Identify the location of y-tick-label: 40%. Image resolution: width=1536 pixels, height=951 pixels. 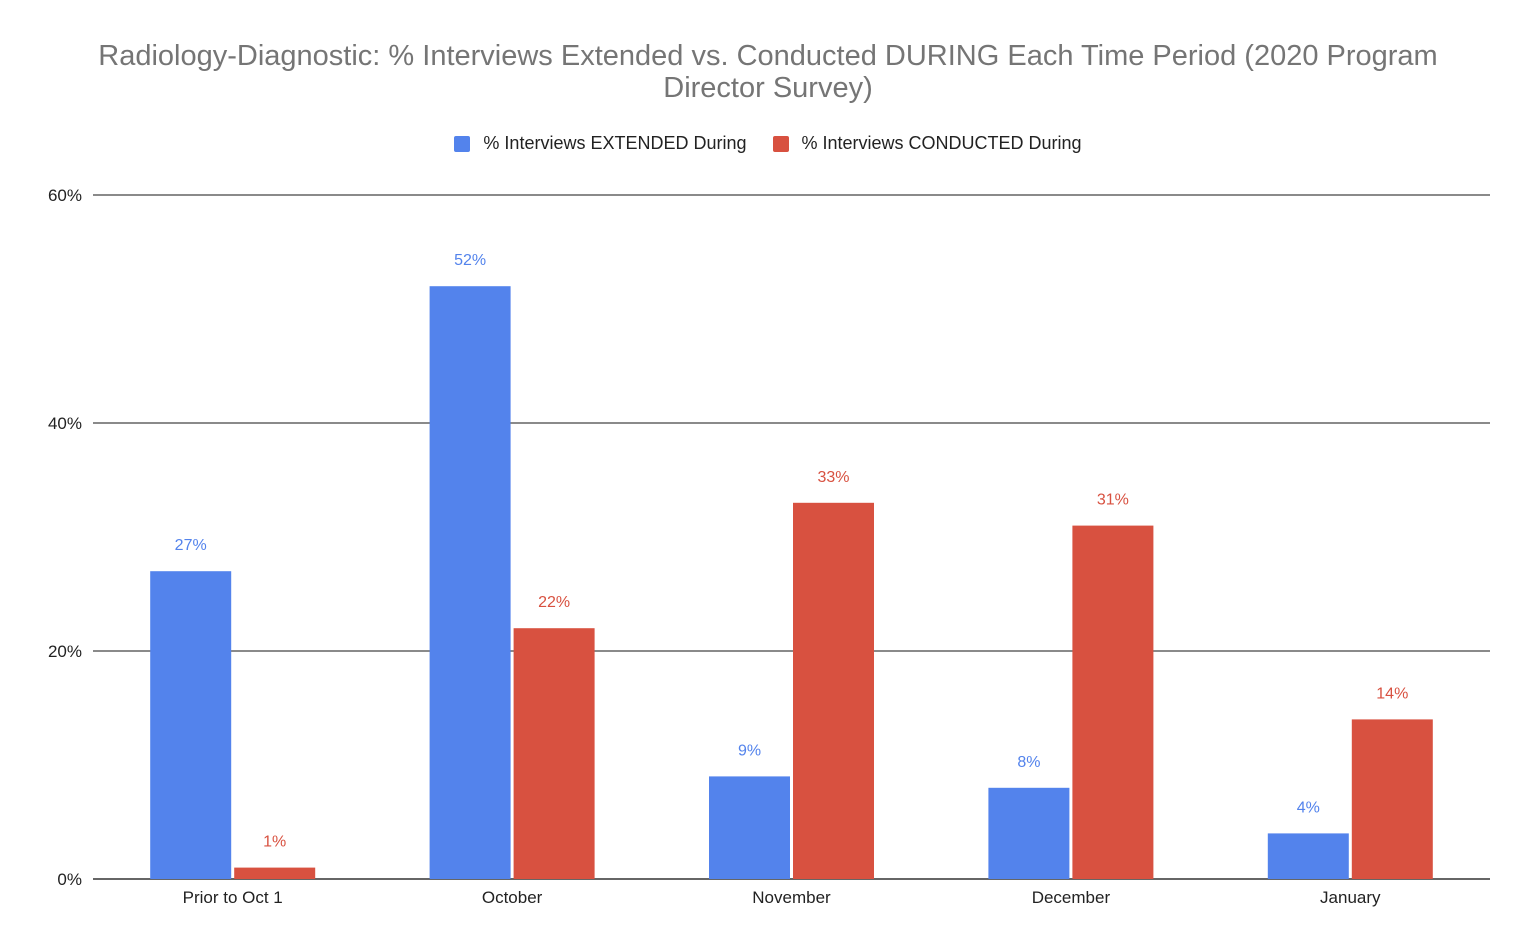
(65, 423).